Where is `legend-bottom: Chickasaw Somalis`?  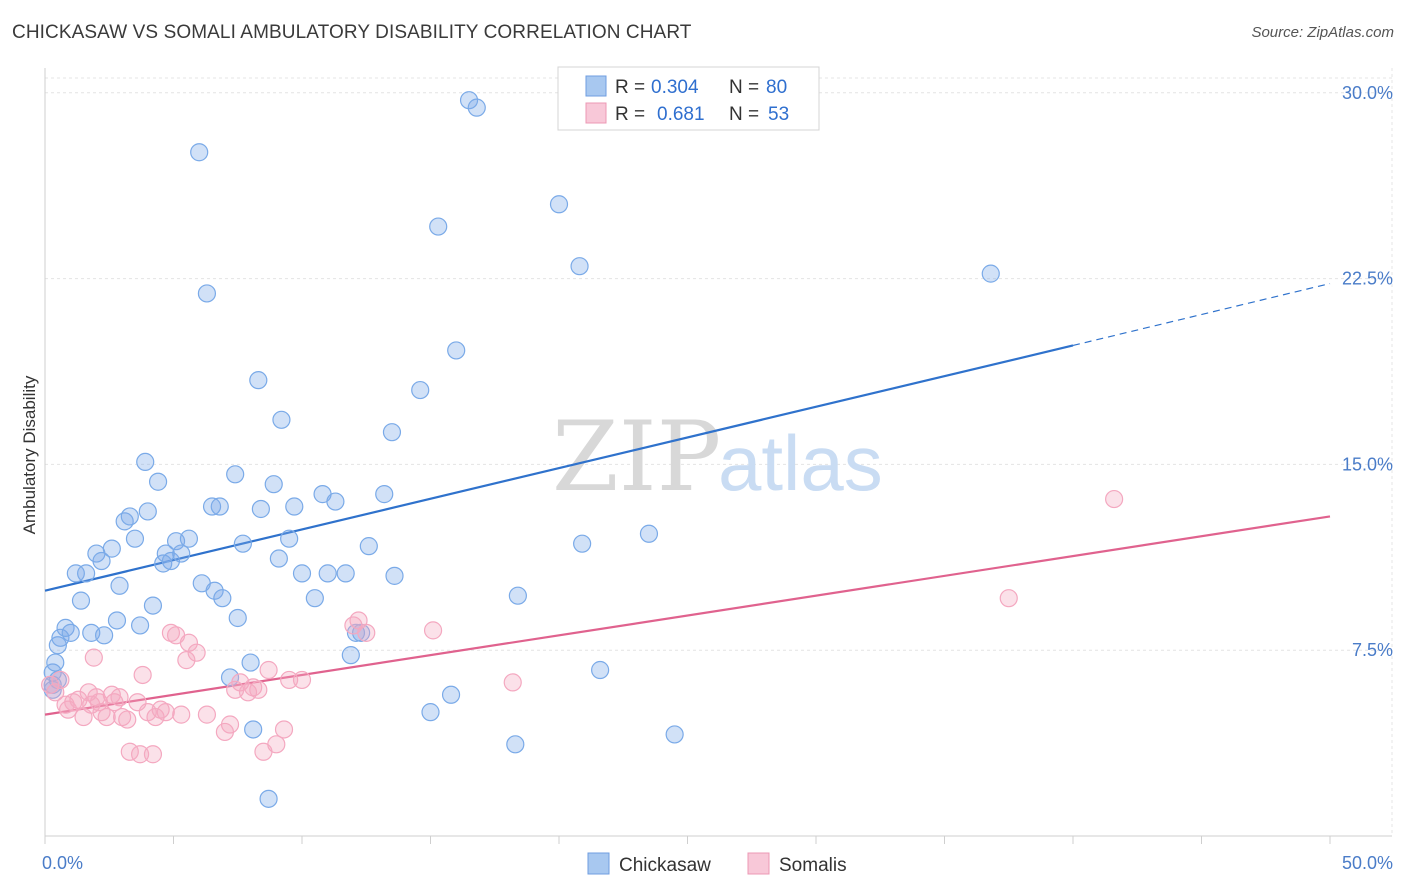 legend-bottom: Chickasaw Somalis is located at coordinates (717, 864).